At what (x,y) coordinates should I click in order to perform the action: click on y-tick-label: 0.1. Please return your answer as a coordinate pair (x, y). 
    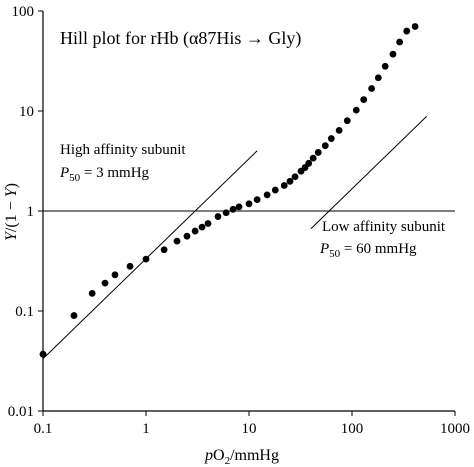
    Looking at the image, I should click on (24, 312).